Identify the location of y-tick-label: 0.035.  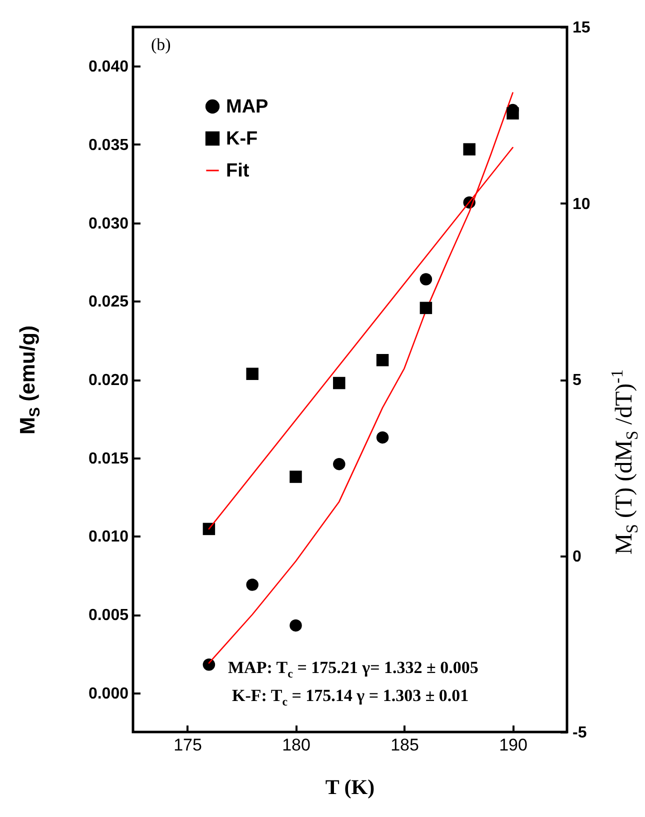
(108, 145).